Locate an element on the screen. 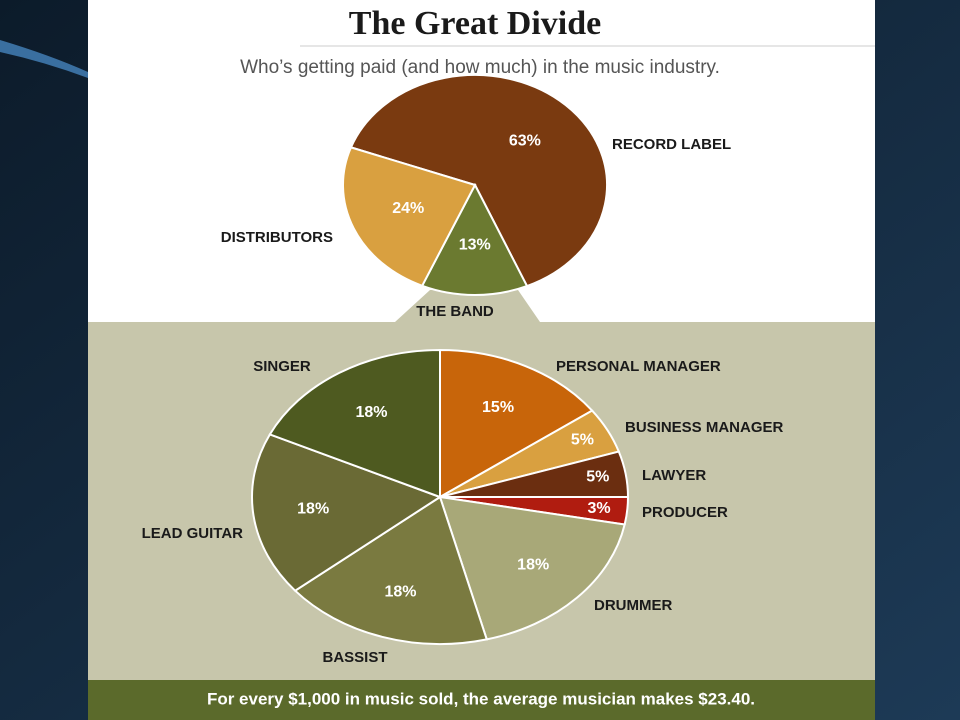 Image resolution: width=960 pixels, height=720 pixels. slice-category-label: BASSIST is located at coordinates (354, 657).